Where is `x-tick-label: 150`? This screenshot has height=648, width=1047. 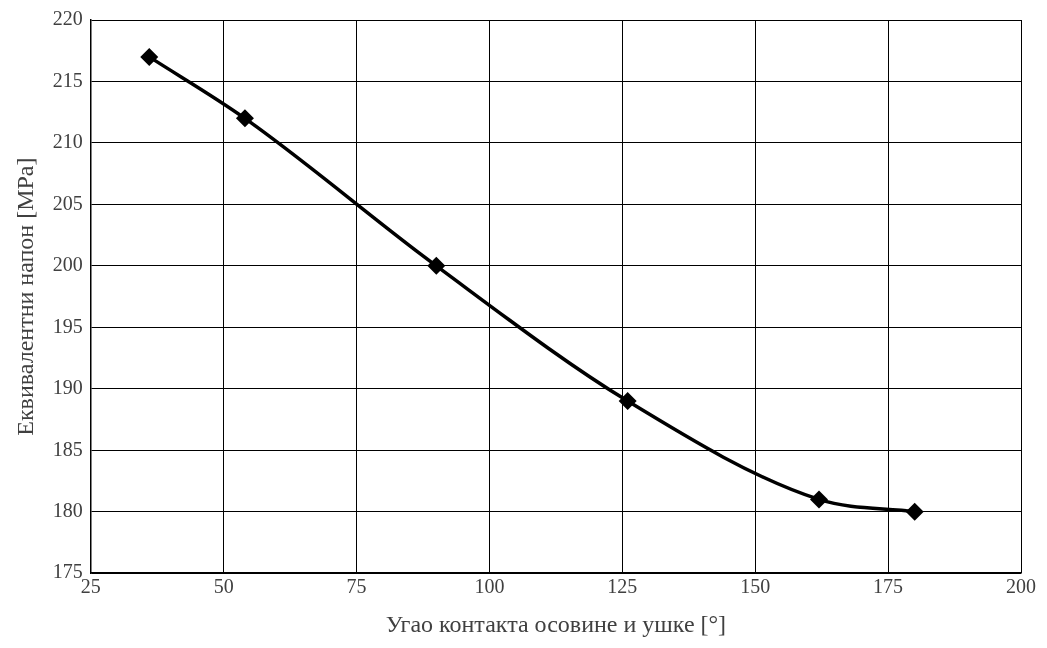 x-tick-label: 150 is located at coordinates (755, 586).